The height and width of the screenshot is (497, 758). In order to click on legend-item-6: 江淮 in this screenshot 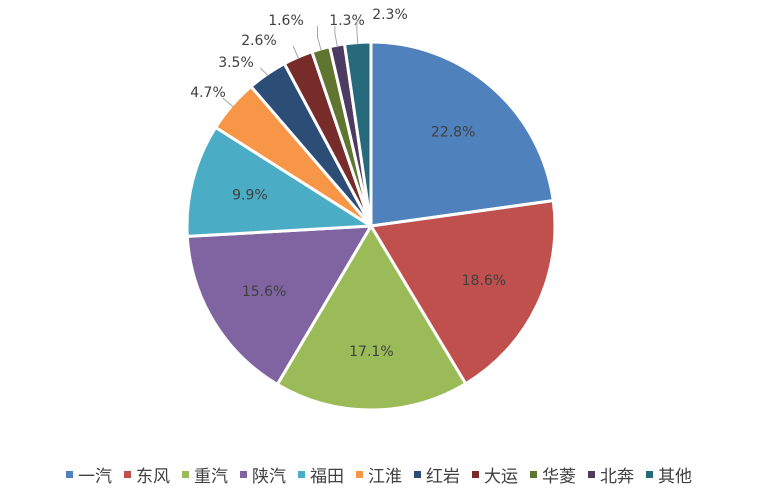, I will do `click(379, 474)`.